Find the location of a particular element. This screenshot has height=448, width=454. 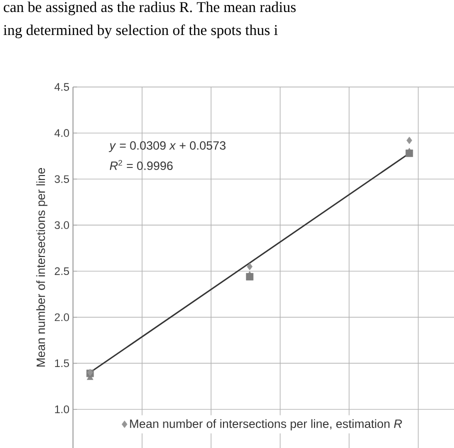

text: can be assigned as the radius R. The mean radius is located at coordinates (150, 9).